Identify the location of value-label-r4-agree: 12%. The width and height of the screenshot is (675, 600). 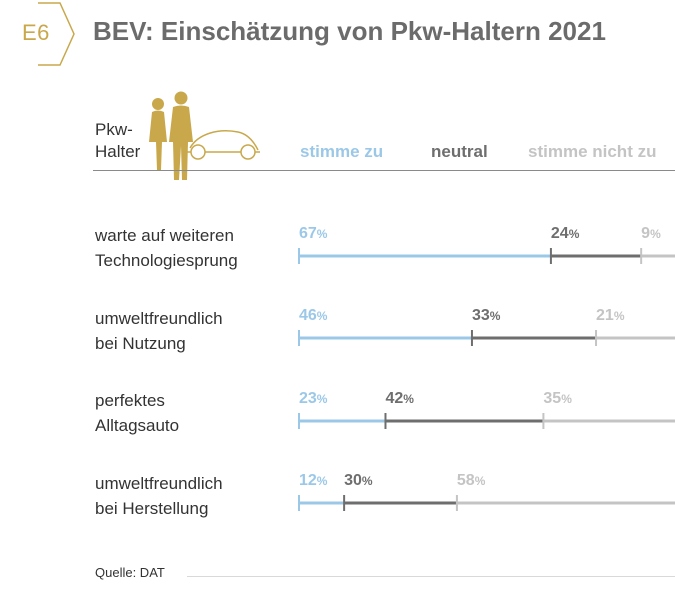
(313, 480).